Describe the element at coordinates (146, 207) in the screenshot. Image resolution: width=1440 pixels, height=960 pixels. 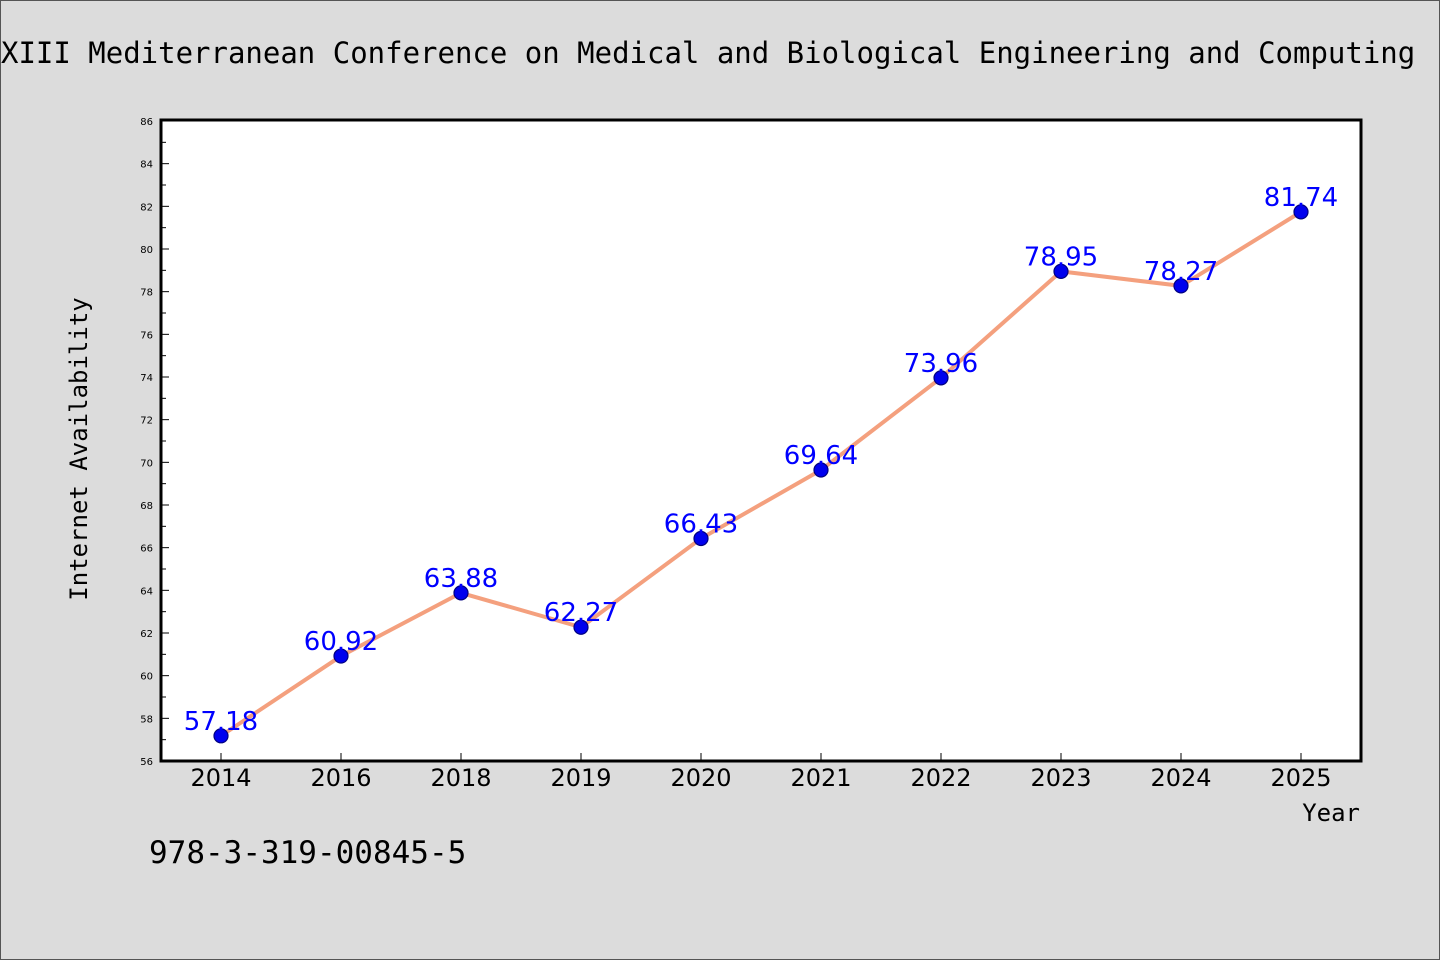
I see `y-tick-label: 82` at that location.